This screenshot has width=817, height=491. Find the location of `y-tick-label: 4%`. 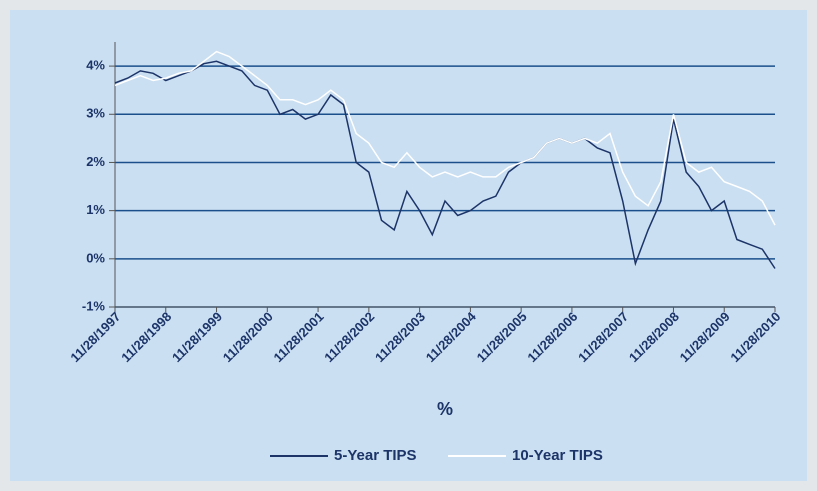

y-tick-label: 4% is located at coordinates (95, 65).